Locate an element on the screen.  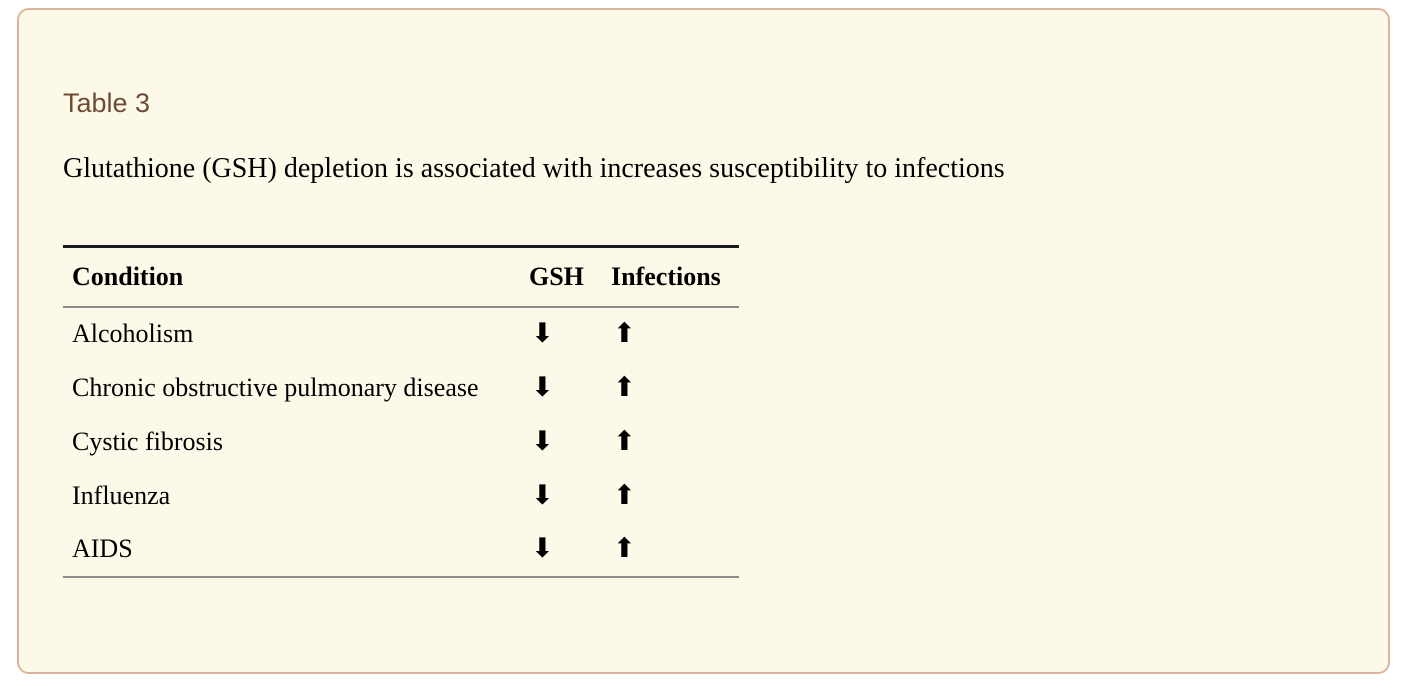
condition-cell: Cystic fibrosis is located at coordinates (147, 441).